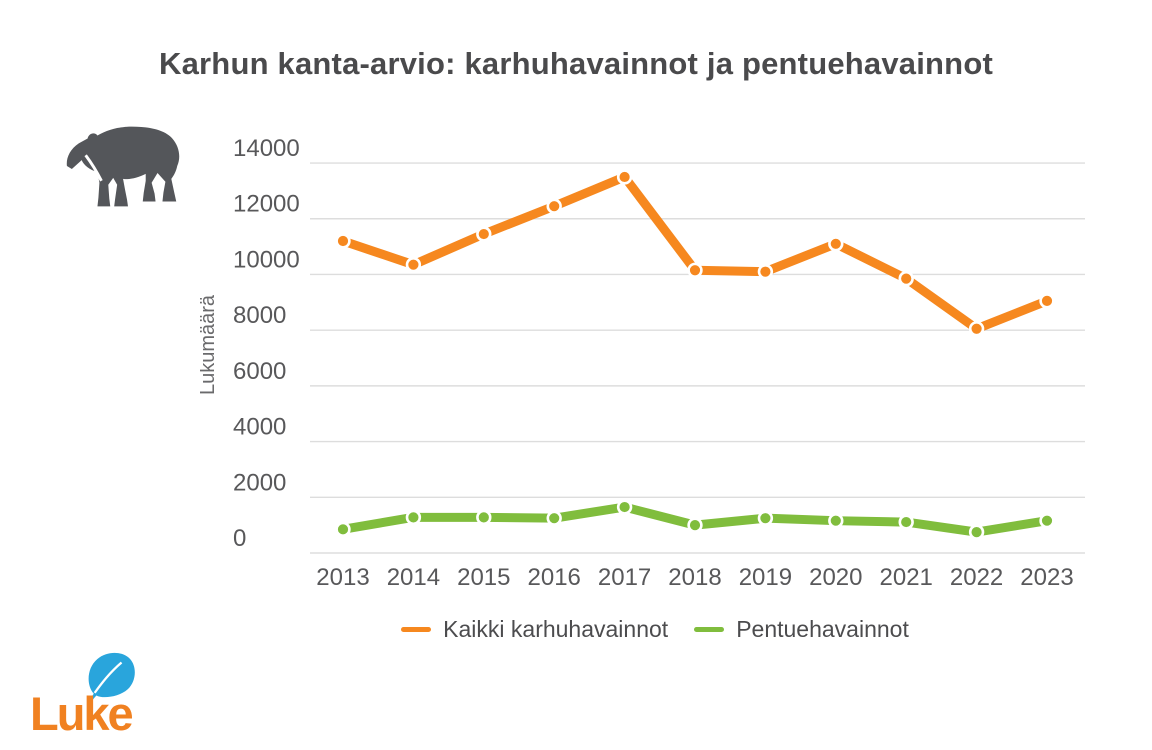  I want to click on data-point-kaikki-karhuhavainnot-2014, so click(413, 265).